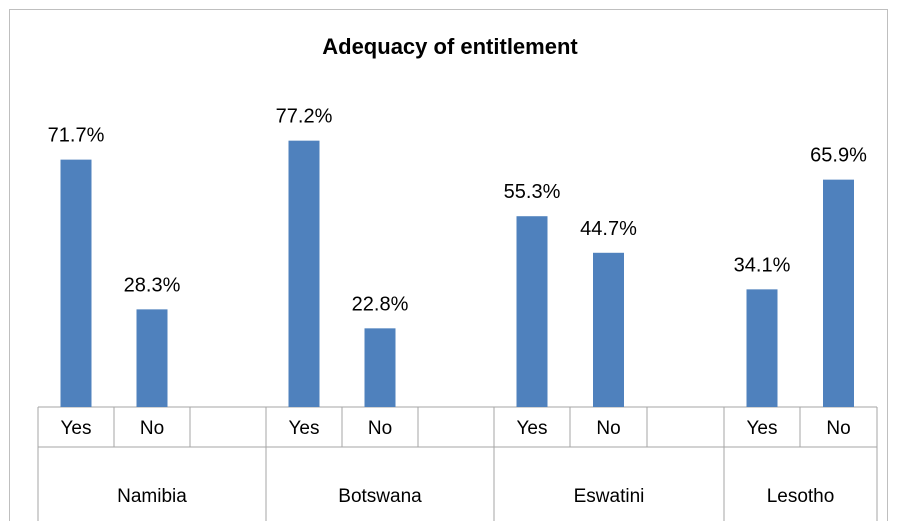 Image resolution: width=897 pixels, height=526 pixels. Describe the element at coordinates (152, 285) in the screenshot. I see `data-label: 28.3%` at that location.